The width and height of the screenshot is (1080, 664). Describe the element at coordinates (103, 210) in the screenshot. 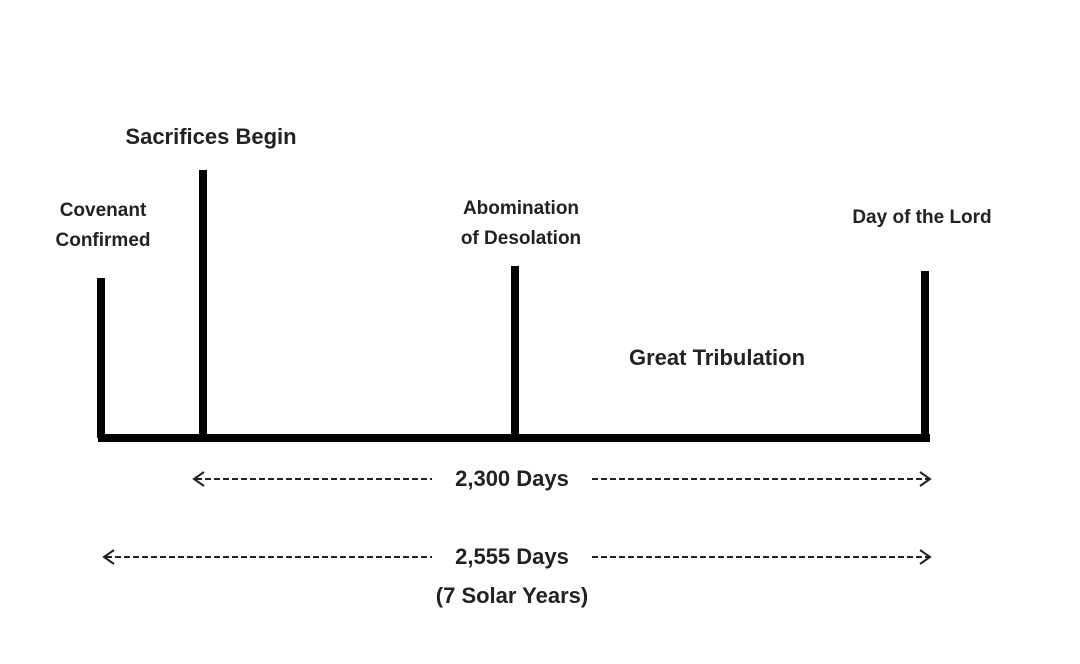

I see `marker-label: Covenant` at that location.